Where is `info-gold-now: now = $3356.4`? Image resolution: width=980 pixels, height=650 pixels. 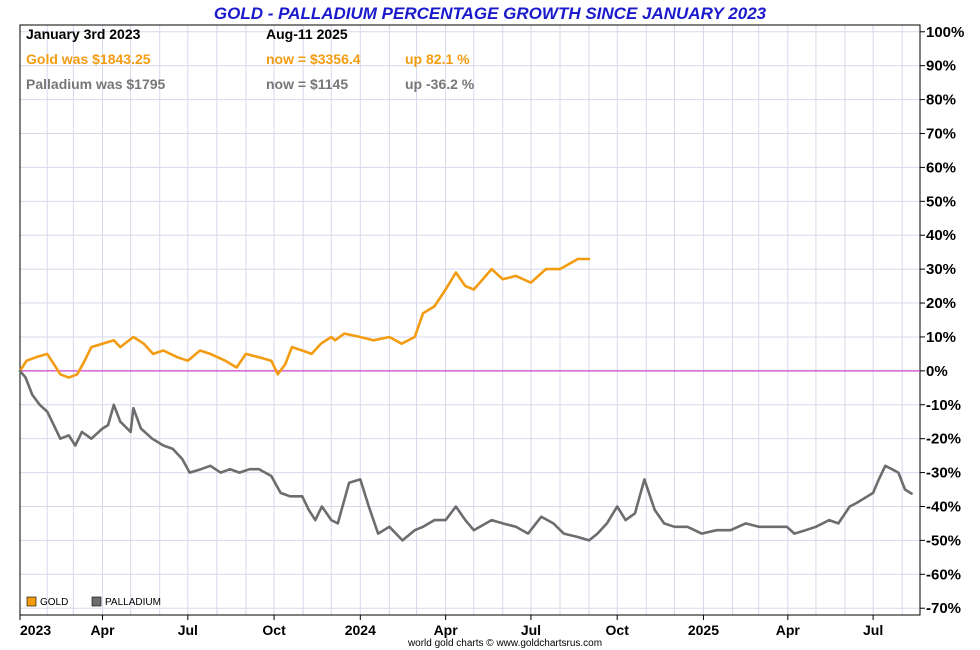
info-gold-now: now = $3356.4 is located at coordinates (313, 59).